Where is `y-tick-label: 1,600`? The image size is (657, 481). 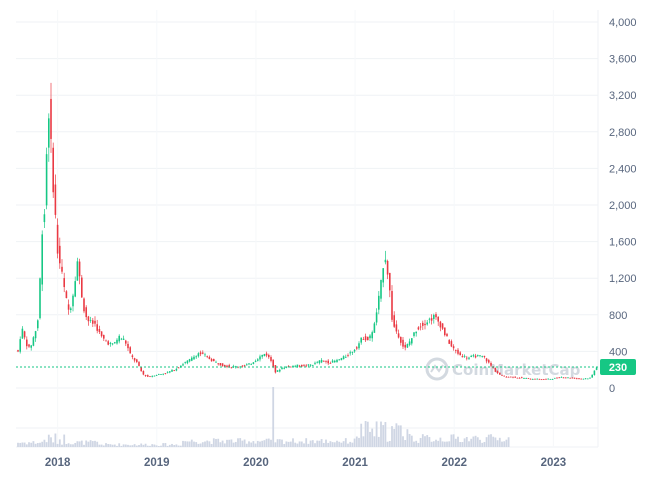
y-tick-label: 1,600 is located at coordinates (623, 243).